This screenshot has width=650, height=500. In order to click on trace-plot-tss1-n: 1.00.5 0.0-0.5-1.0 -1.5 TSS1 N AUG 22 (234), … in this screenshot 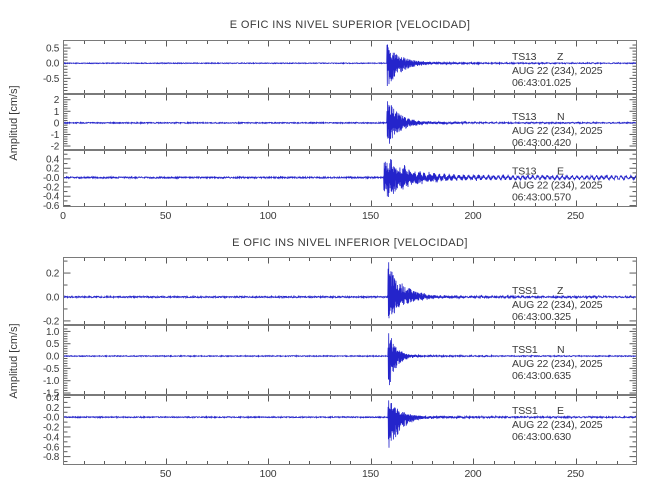, I will do `click(340, 362)`.